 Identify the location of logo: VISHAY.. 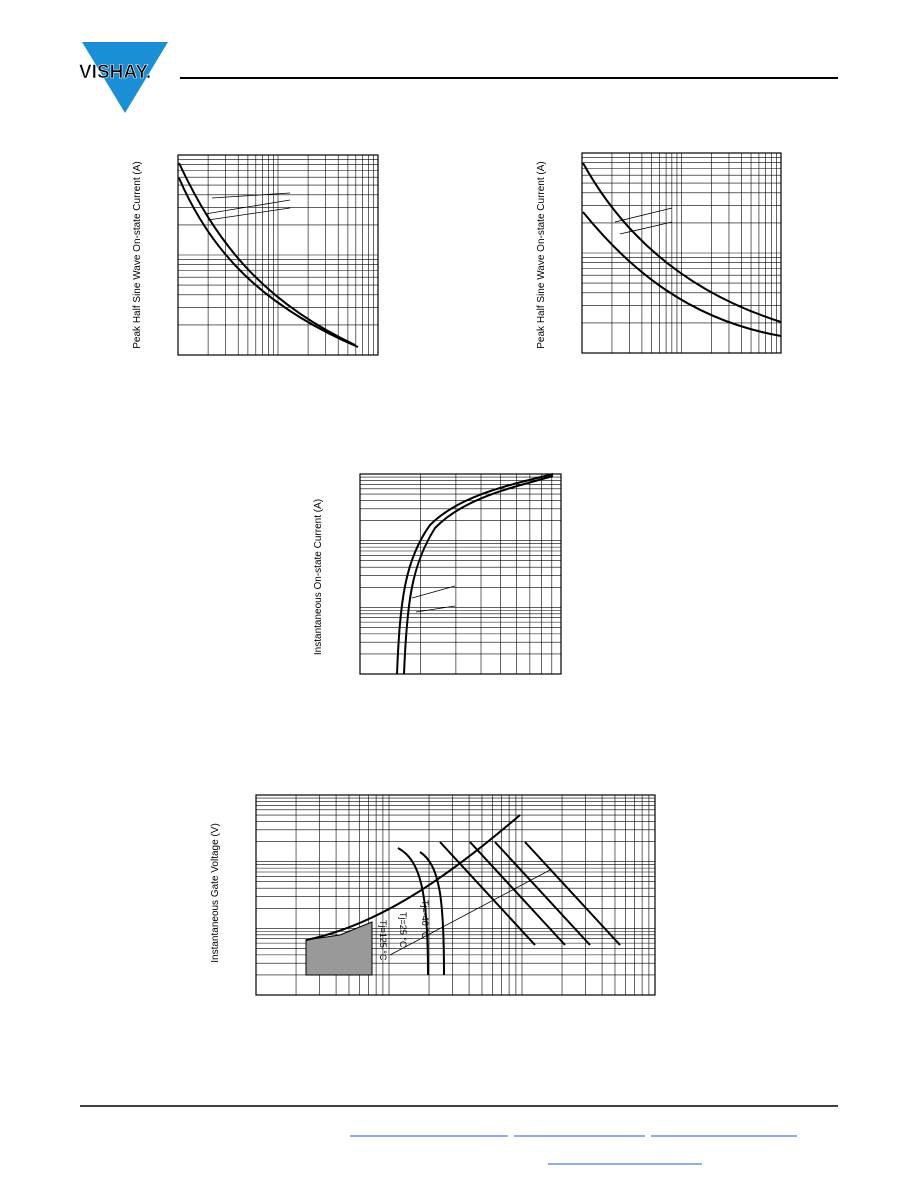
(123, 77).